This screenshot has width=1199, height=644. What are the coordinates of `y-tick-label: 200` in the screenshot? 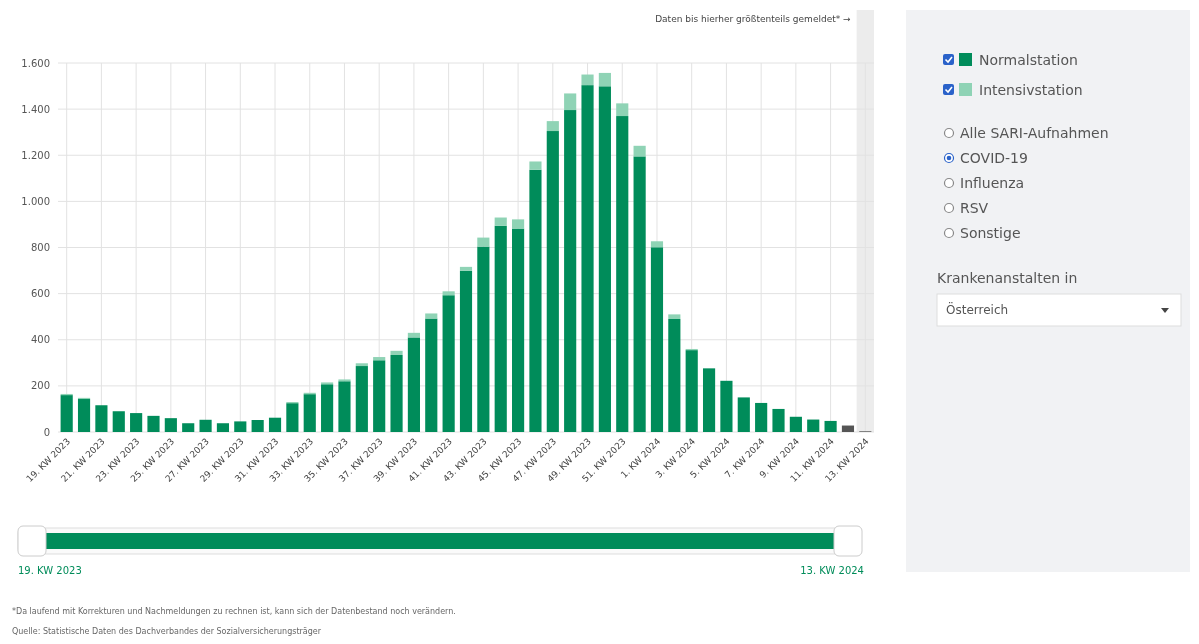 It's located at (40, 386).